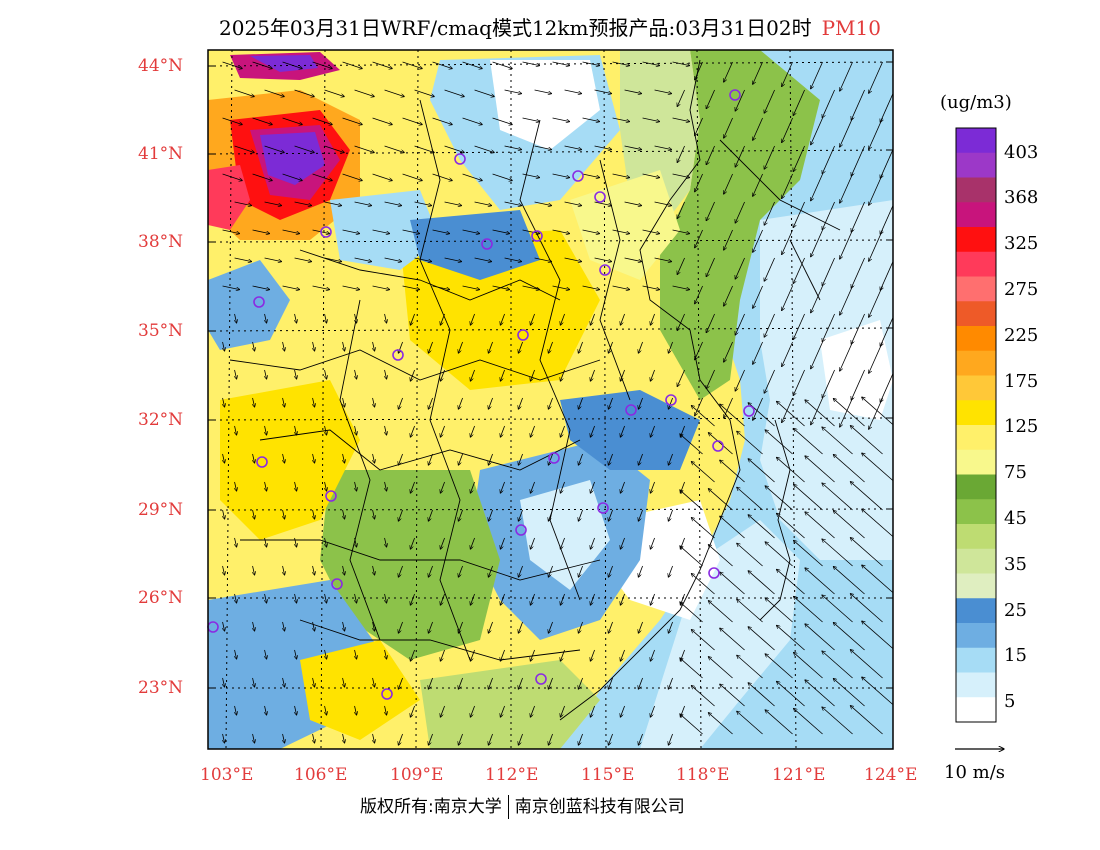 The width and height of the screenshot is (1100, 850). Describe the element at coordinates (1021, 197) in the screenshot. I see `colorbar-label: 368` at that location.